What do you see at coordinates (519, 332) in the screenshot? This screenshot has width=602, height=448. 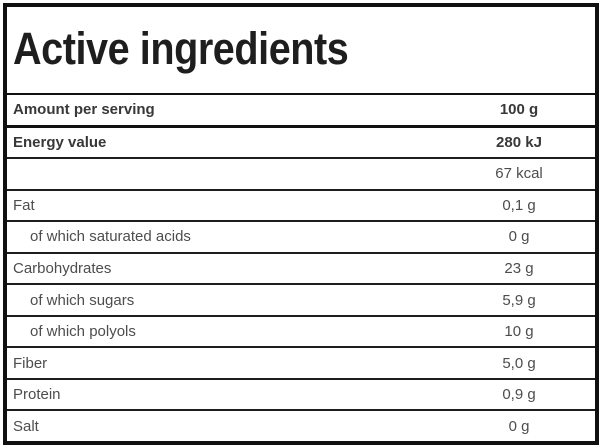 I see `row-value: 10 g` at bounding box center [519, 332].